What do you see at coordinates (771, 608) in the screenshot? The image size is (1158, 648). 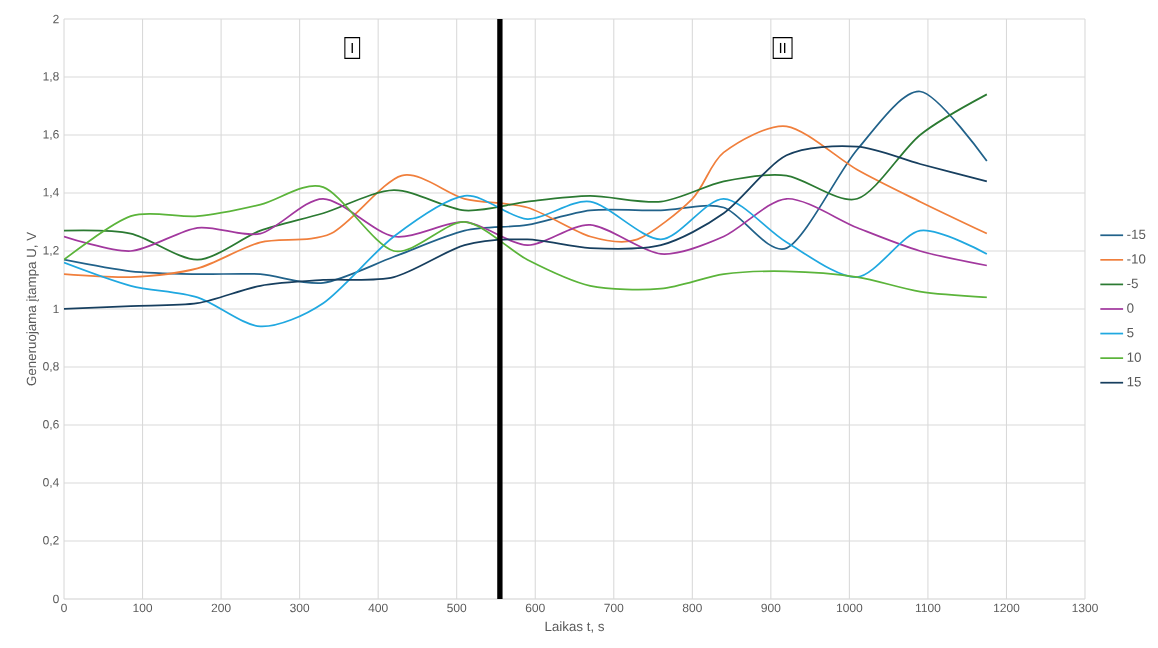 I see `x-tick-label: 900` at bounding box center [771, 608].